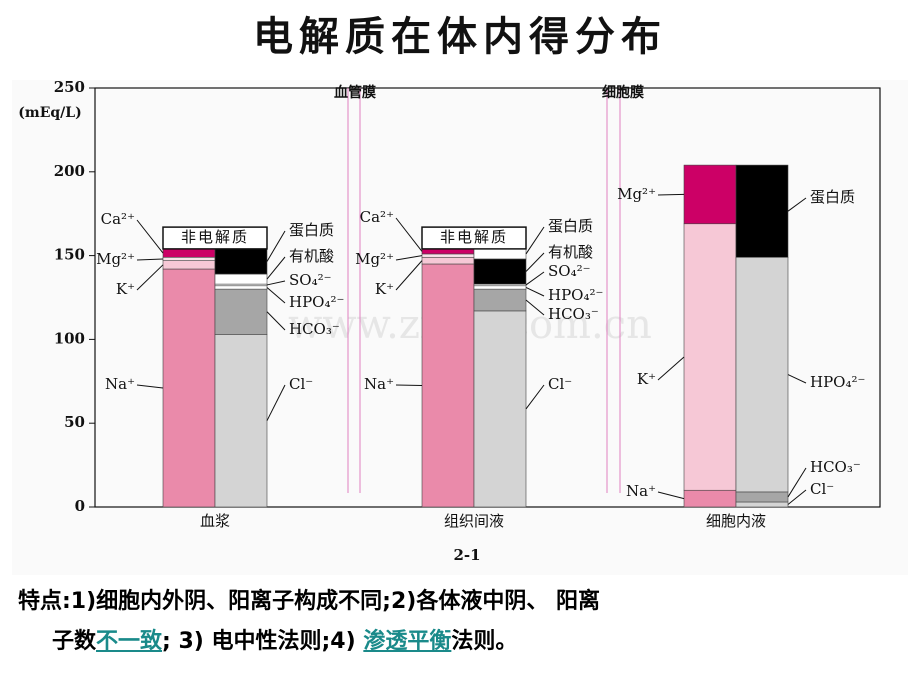 The image size is (920, 690). Describe the element at coordinates (407, 641) in the screenshot. I see `footnote-link: 渗透平衡` at that location.